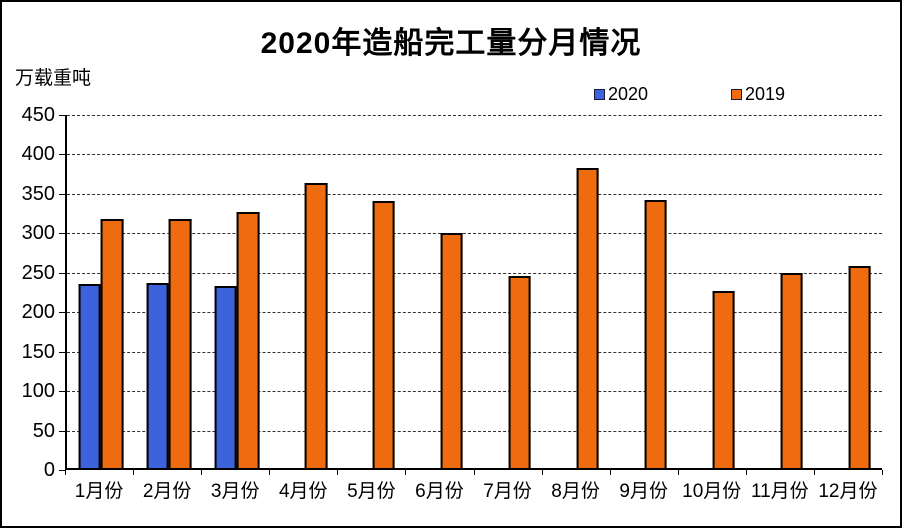  Describe the element at coordinates (316, 325) in the screenshot. I see `bar-2019-4月份` at that location.